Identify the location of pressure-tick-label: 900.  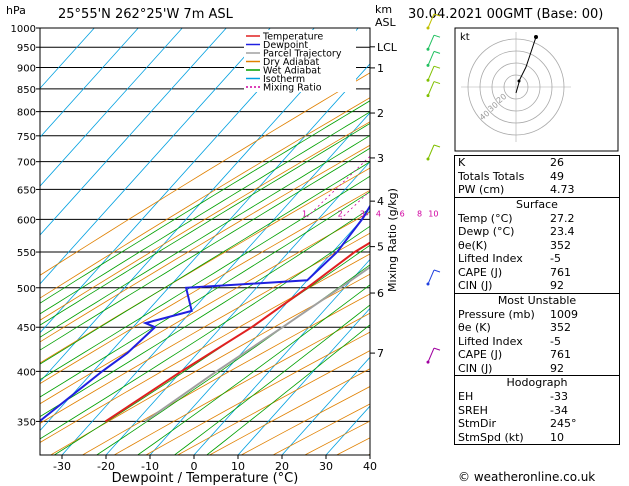
(26, 68).